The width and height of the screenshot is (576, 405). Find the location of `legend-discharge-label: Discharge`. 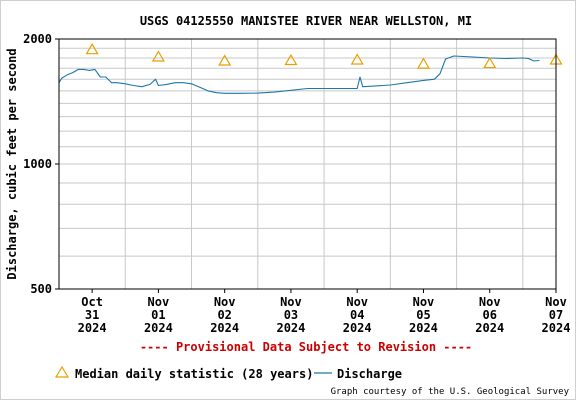

legend-discharge-label: Discharge is located at coordinates (369, 374).